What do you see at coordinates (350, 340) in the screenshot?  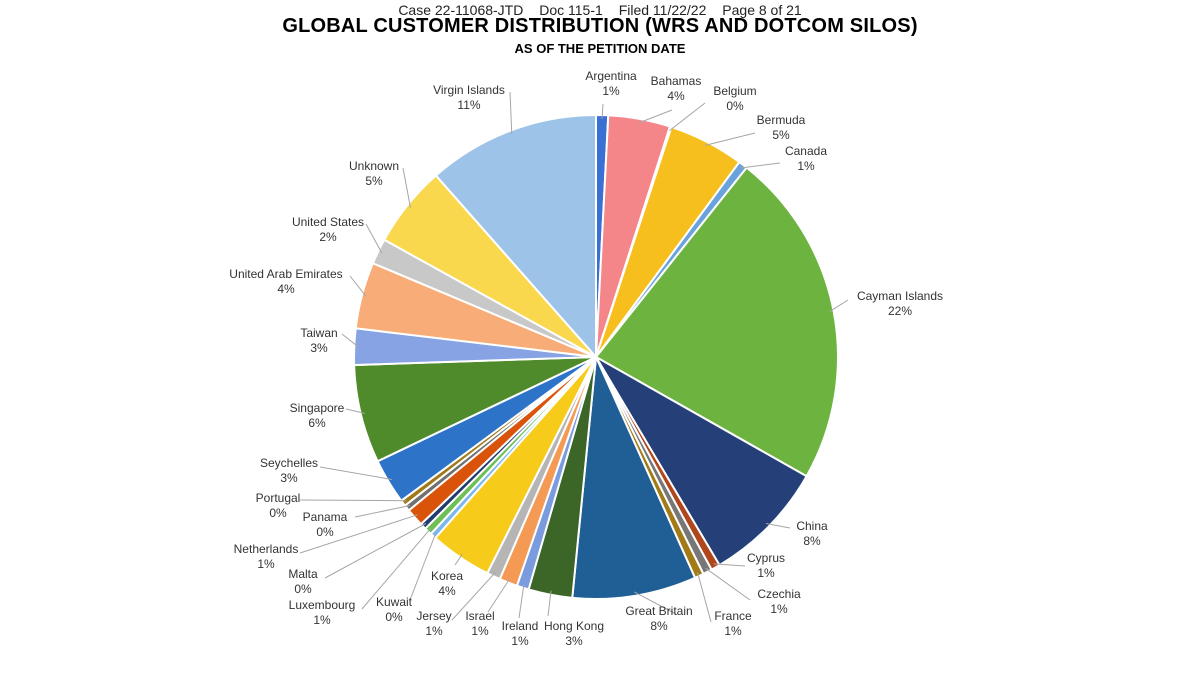 I see `leader-line-taiwan` at bounding box center [350, 340].